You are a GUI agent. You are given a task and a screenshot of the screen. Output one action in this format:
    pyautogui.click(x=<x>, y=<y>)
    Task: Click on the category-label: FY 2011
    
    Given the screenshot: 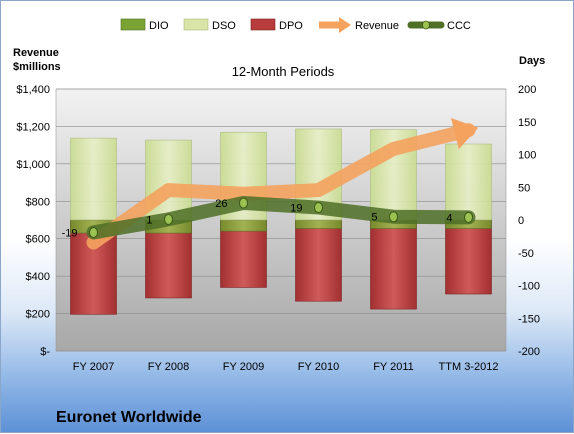 What is the action you would take?
    pyautogui.click(x=393, y=367)
    